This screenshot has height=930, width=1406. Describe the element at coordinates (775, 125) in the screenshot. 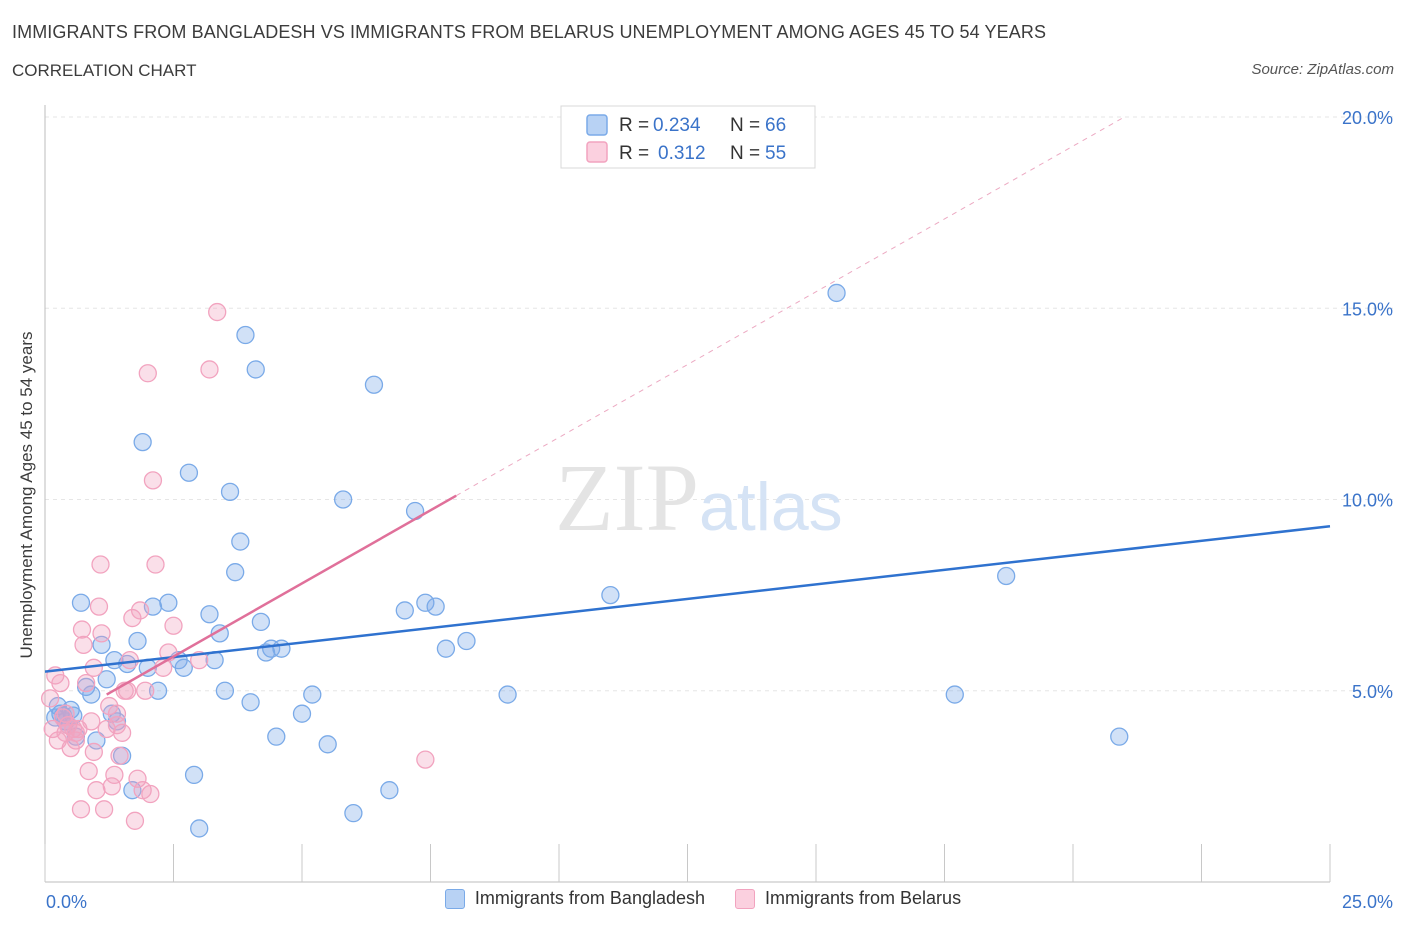

I see `legend-n-value-1: 66` at that location.